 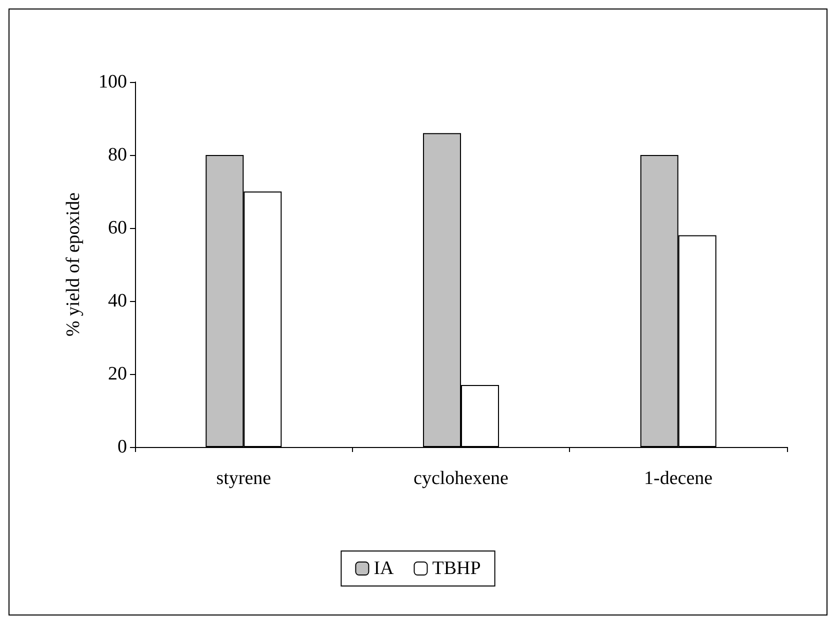 What do you see at coordinates (122, 447) in the screenshot?
I see `y-tick-label: 0` at bounding box center [122, 447].